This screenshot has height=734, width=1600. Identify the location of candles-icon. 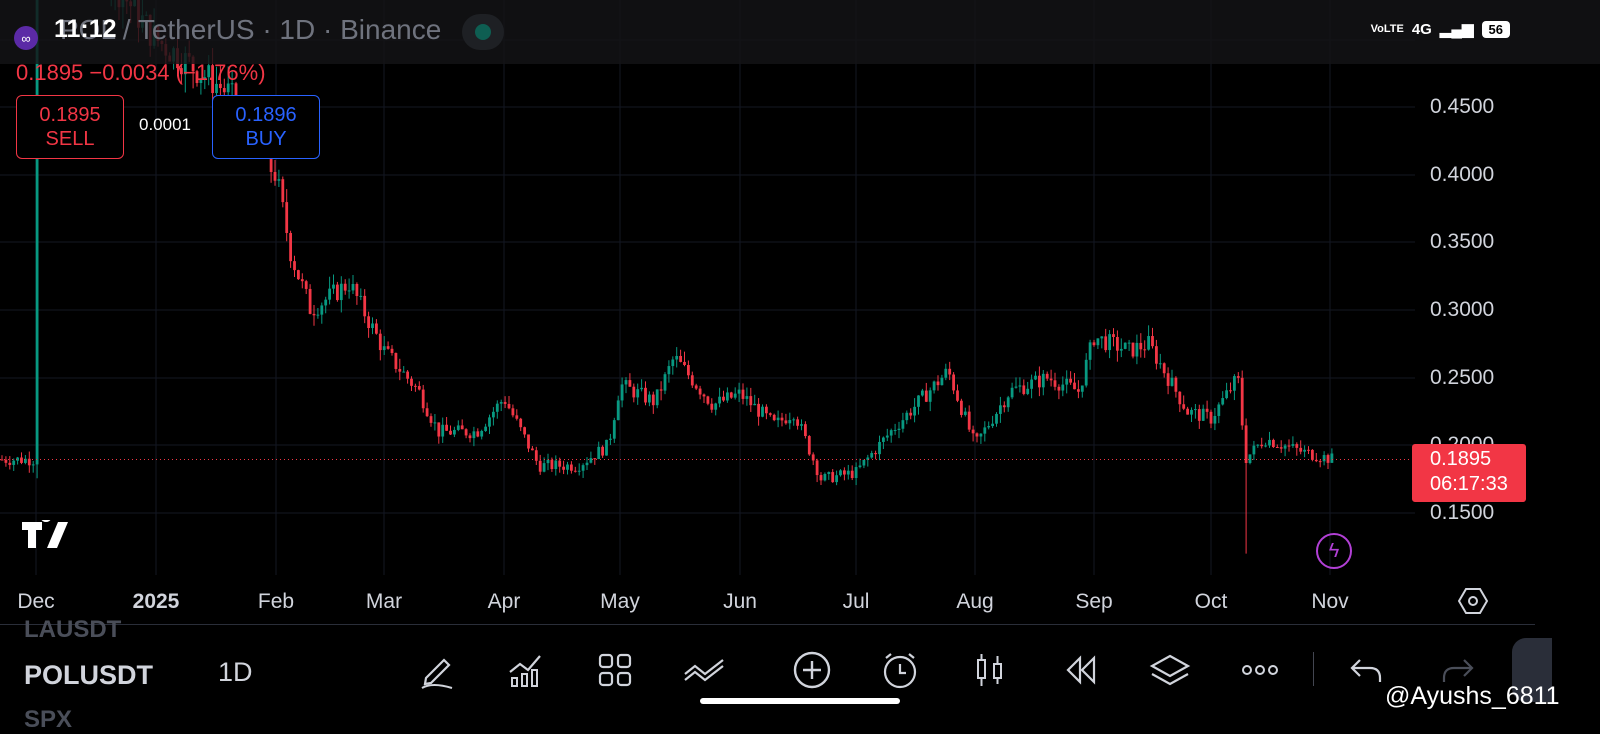
(990, 670).